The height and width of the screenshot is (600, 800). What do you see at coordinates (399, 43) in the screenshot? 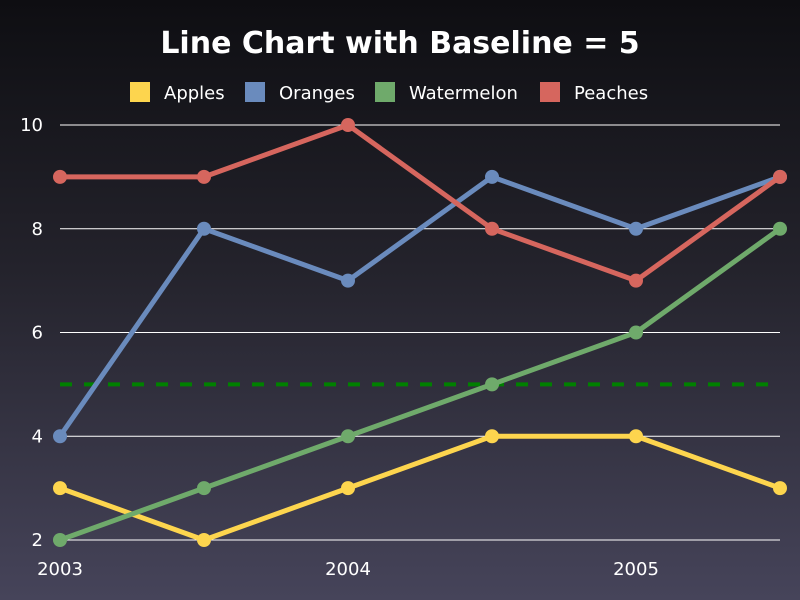
I see `chart-title: Line Chart with Baseline = 5` at bounding box center [399, 43].